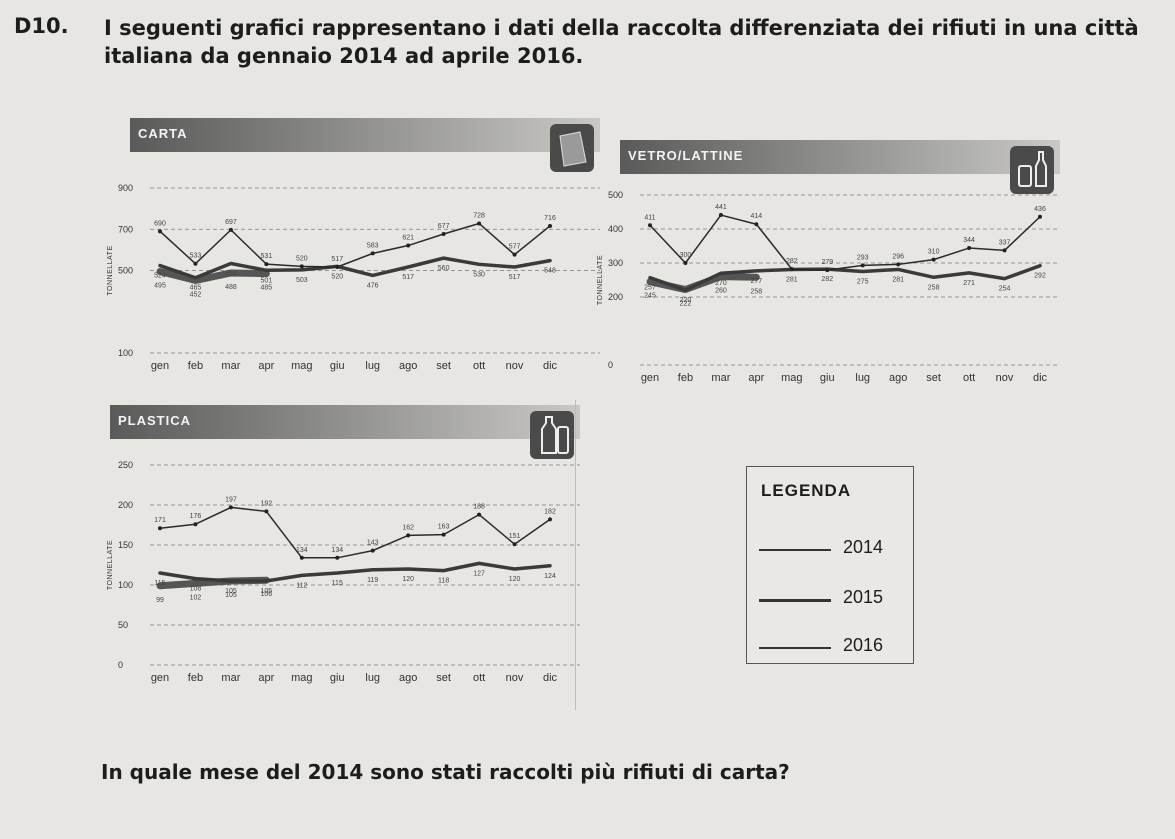  Describe the element at coordinates (515, 247) in the screenshot. I see `data-label-2014: 577` at that location.